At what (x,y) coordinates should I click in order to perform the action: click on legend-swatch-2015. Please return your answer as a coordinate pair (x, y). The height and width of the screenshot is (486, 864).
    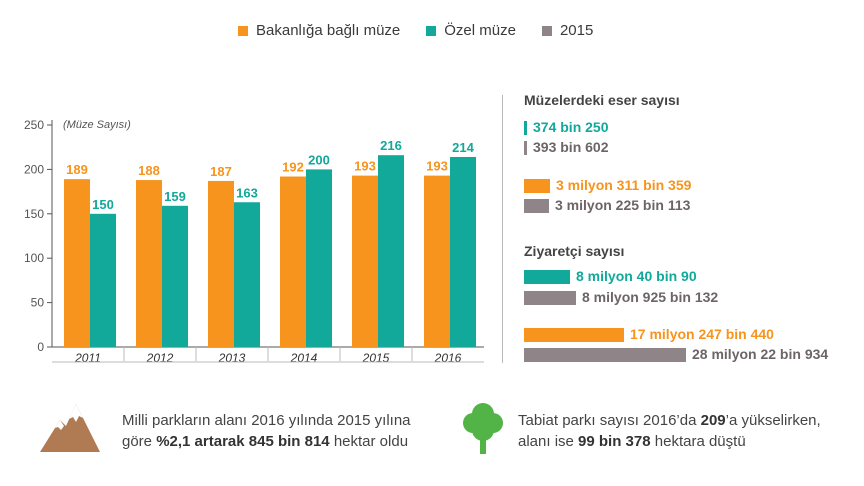
    Looking at the image, I should click on (546, 30).